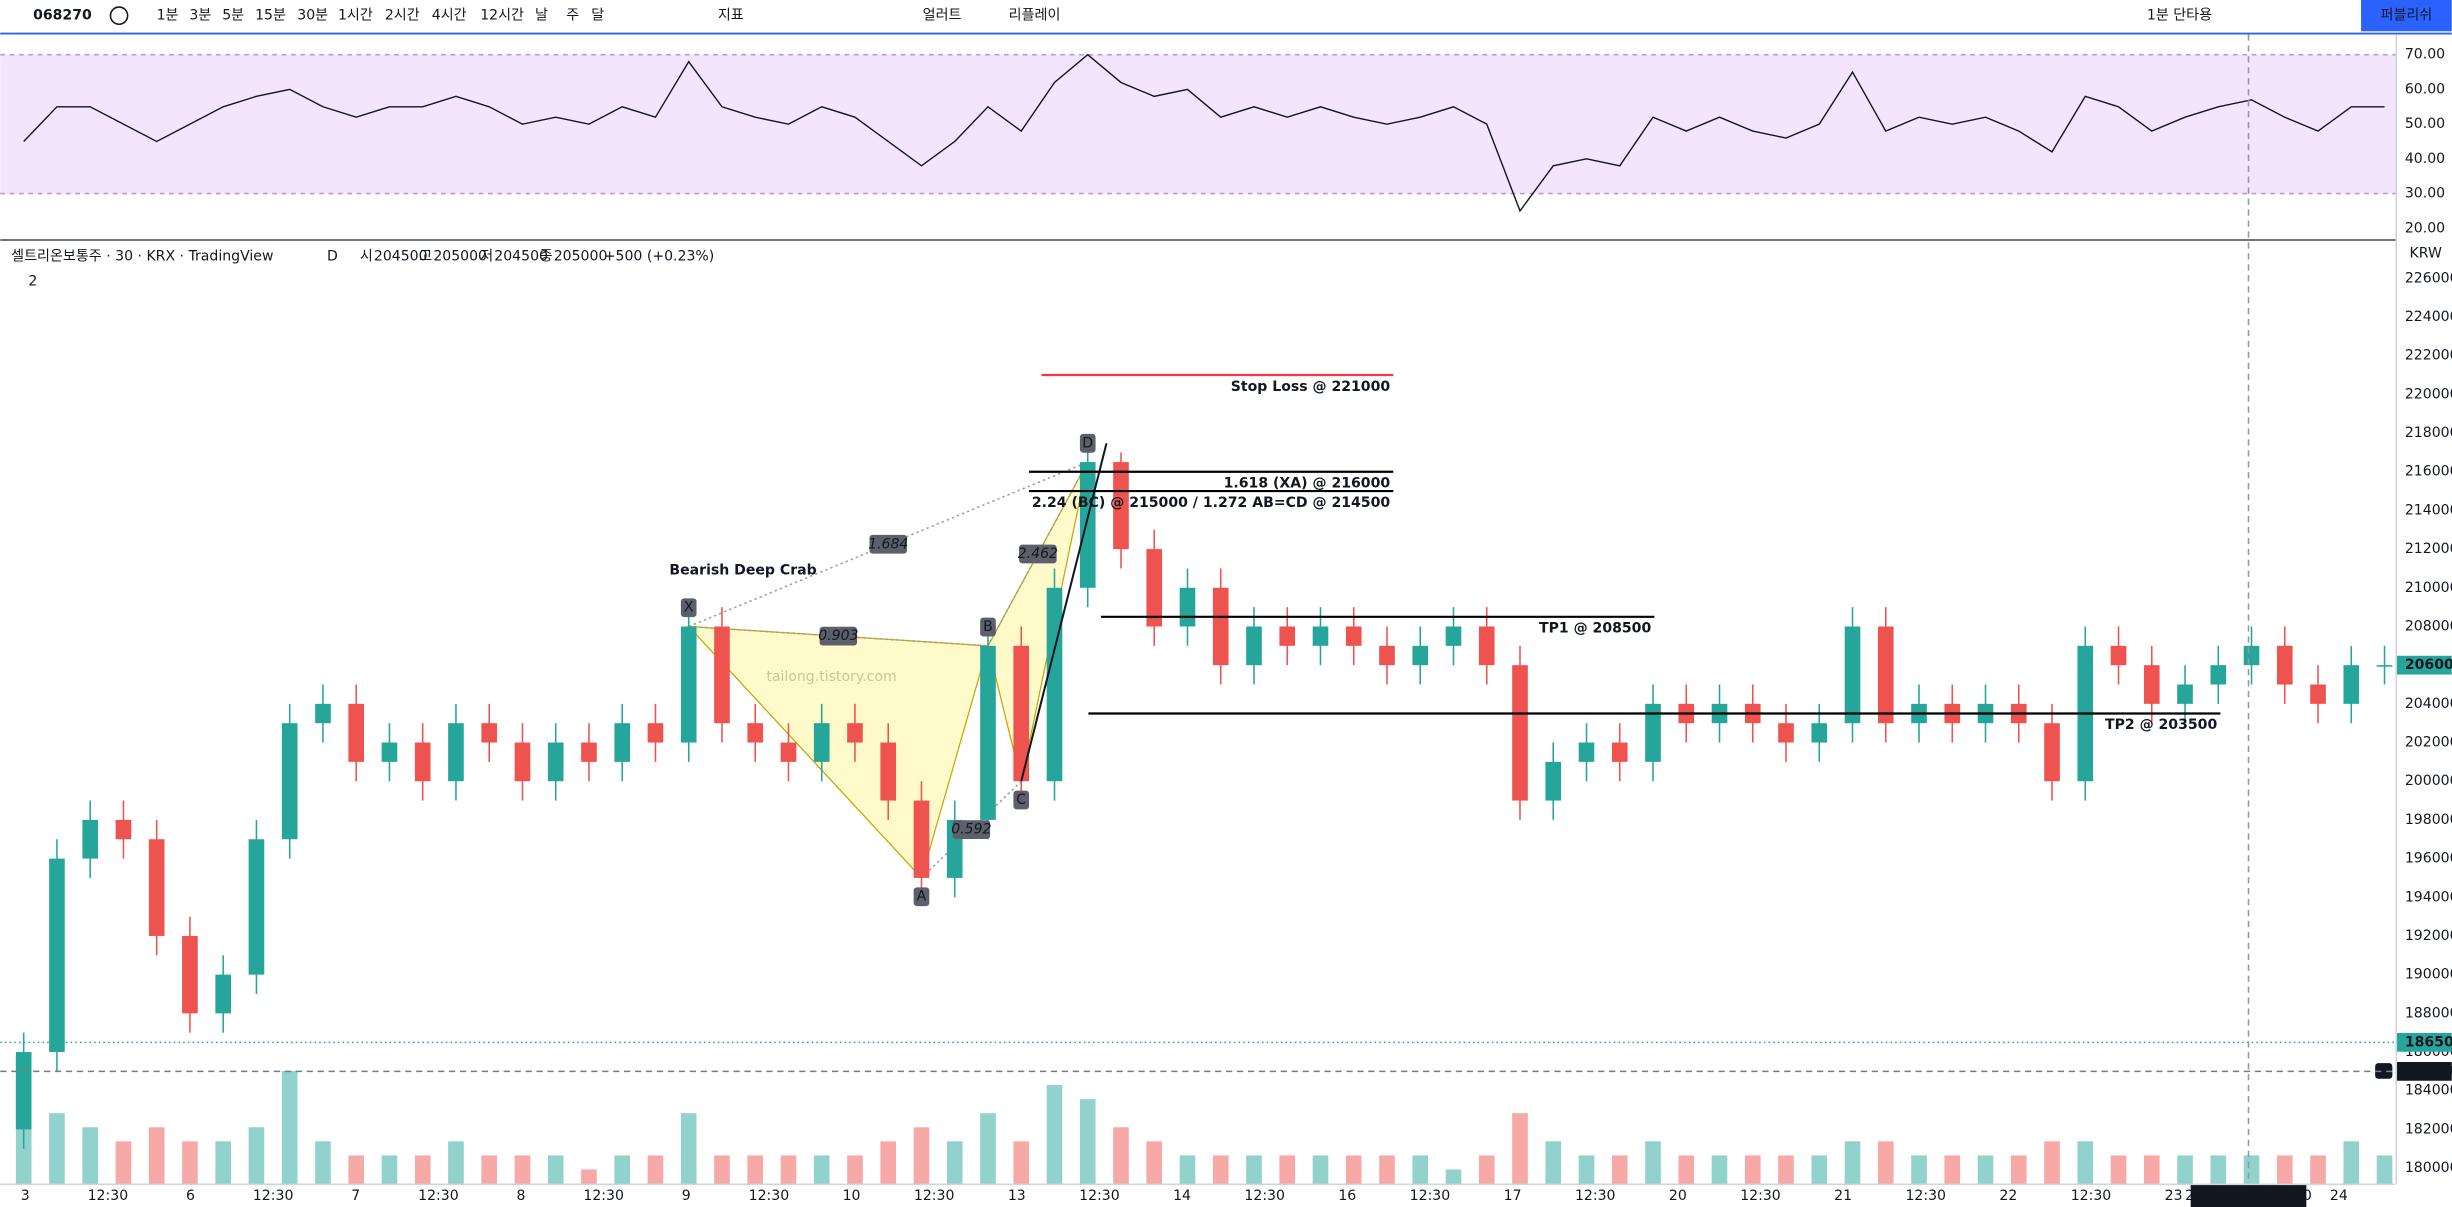 The height and width of the screenshot is (1207, 2452). What do you see at coordinates (1678, 1196) in the screenshot?
I see `x-tick-label: 20` at bounding box center [1678, 1196].